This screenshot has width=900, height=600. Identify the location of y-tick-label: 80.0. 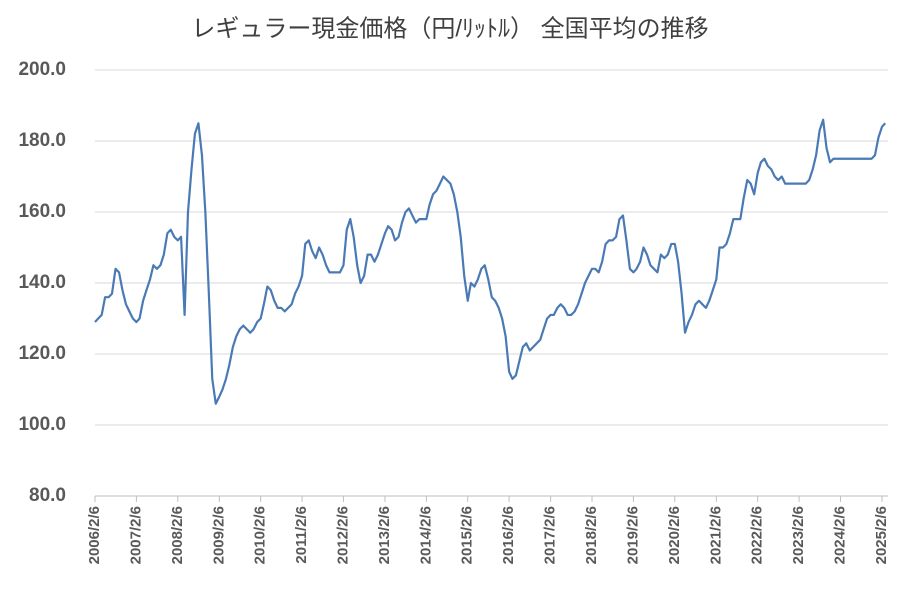
(47, 495).